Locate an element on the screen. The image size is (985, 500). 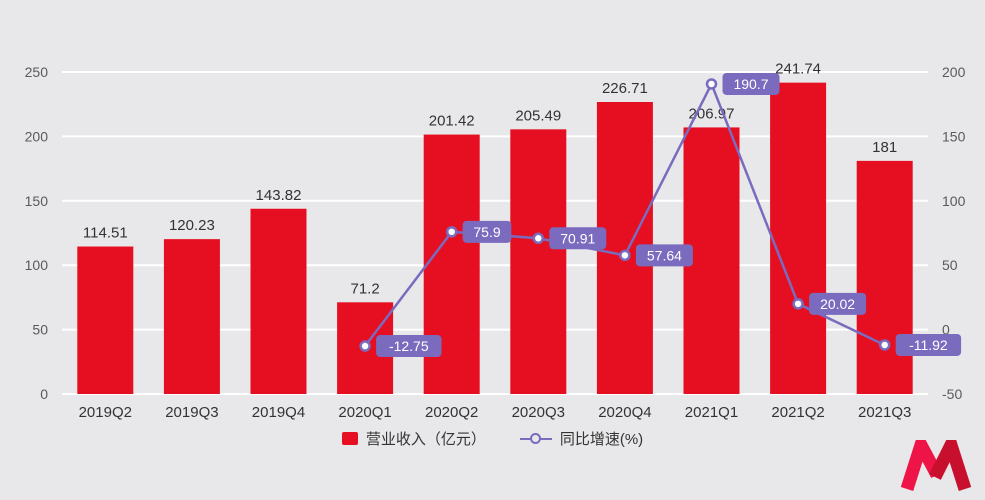
x-axis-label-2020Q1: 2020Q1 is located at coordinates (364, 412).